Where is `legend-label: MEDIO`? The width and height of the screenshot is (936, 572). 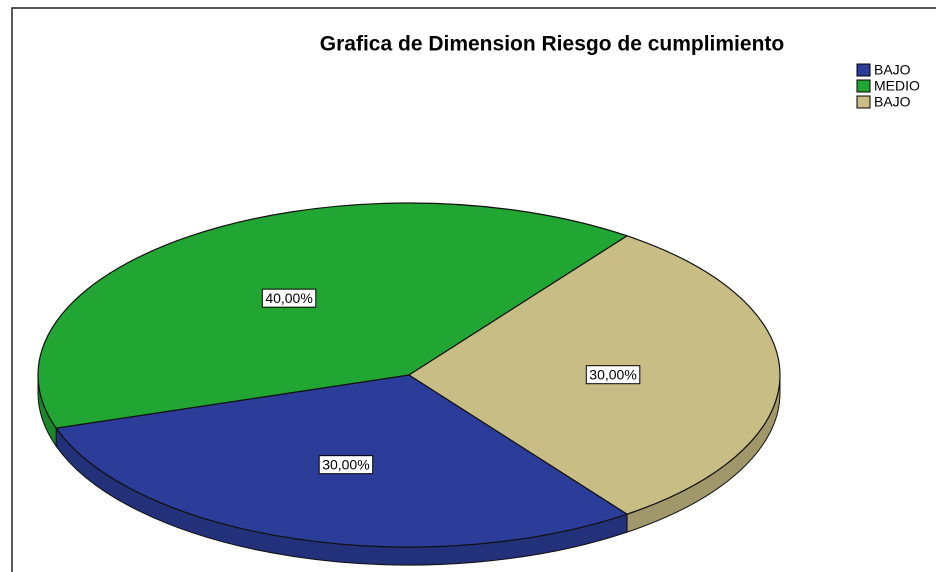 legend-label: MEDIO is located at coordinates (897, 86).